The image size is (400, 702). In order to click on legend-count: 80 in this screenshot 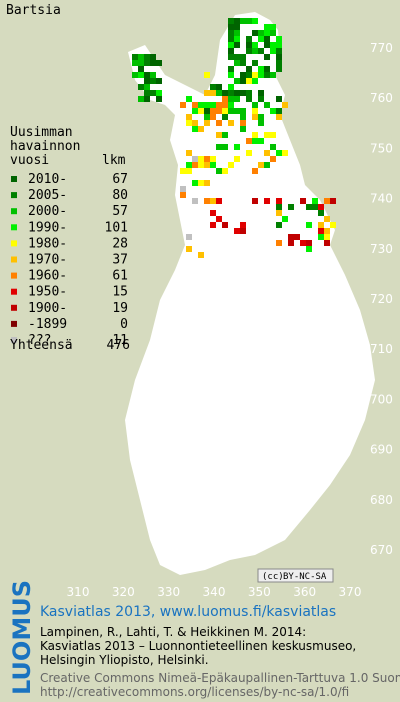, I will do `click(120, 195)`.